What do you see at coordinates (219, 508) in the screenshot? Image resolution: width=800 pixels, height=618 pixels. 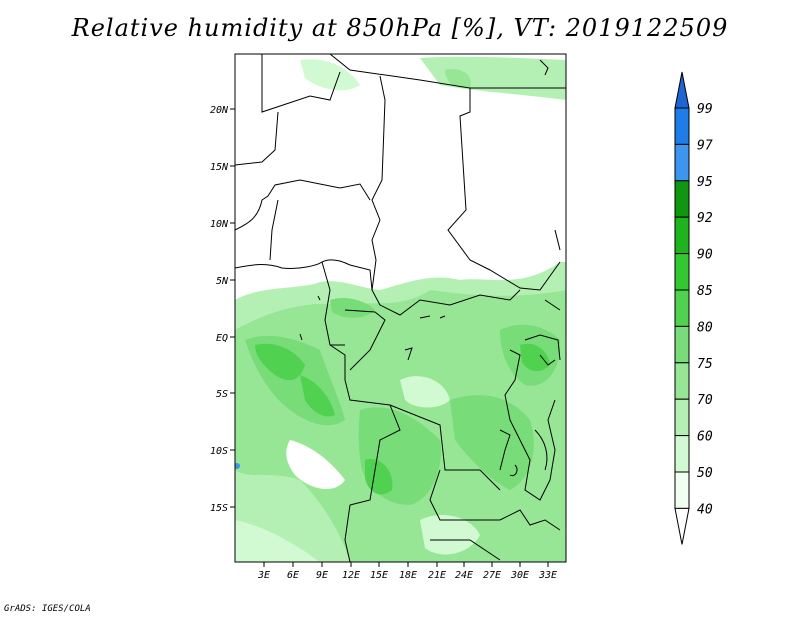 I see `y-tick-label: 15S` at bounding box center [219, 508].